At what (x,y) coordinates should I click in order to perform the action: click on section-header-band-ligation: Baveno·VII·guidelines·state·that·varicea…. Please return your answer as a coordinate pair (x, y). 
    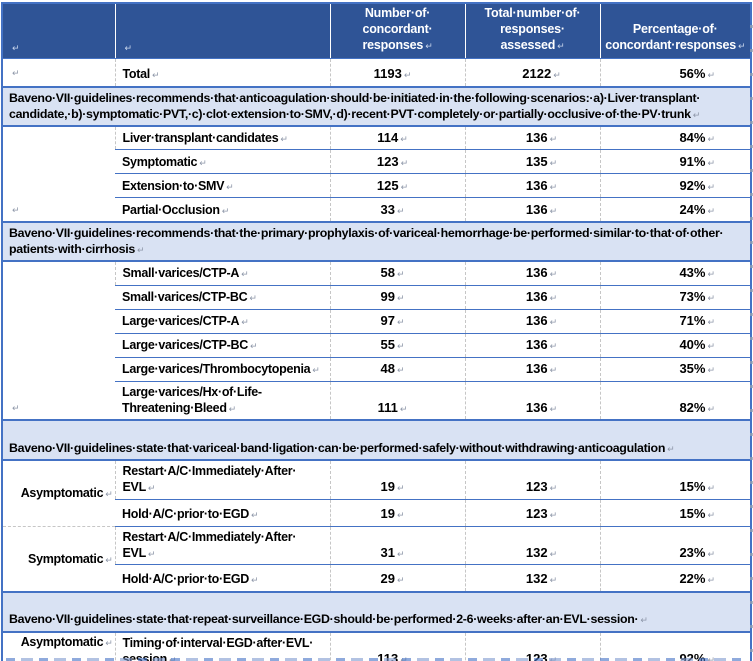
    Looking at the image, I should click on (376, 440).